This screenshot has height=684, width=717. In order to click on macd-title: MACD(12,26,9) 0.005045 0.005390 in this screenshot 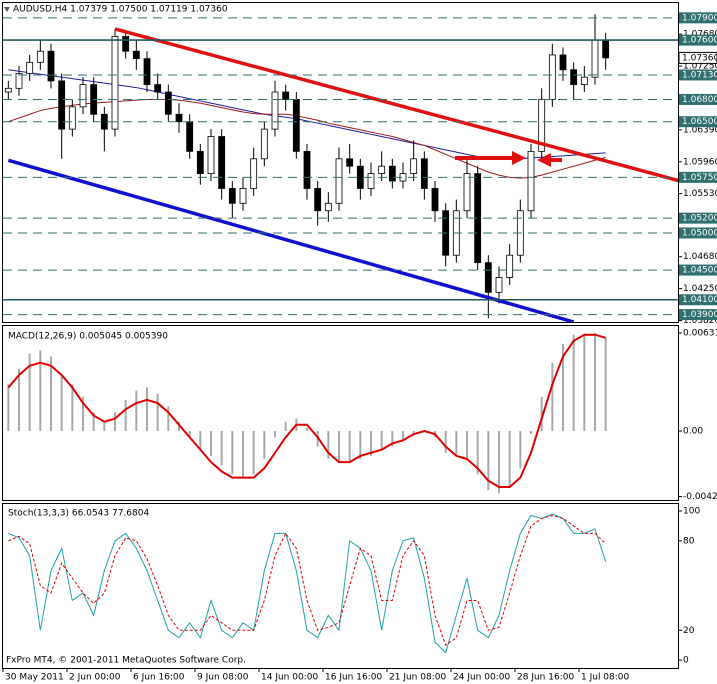, I will do `click(88, 337)`.